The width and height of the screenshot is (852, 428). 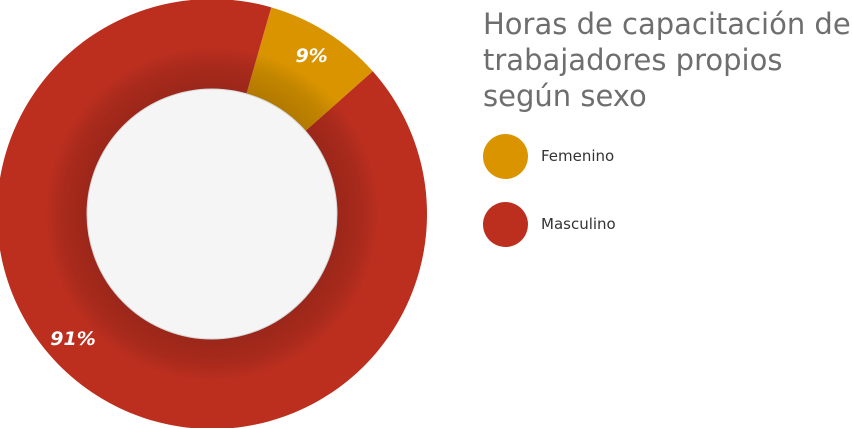 I want to click on slice-label-masculino: 91%, so click(x=72, y=339).